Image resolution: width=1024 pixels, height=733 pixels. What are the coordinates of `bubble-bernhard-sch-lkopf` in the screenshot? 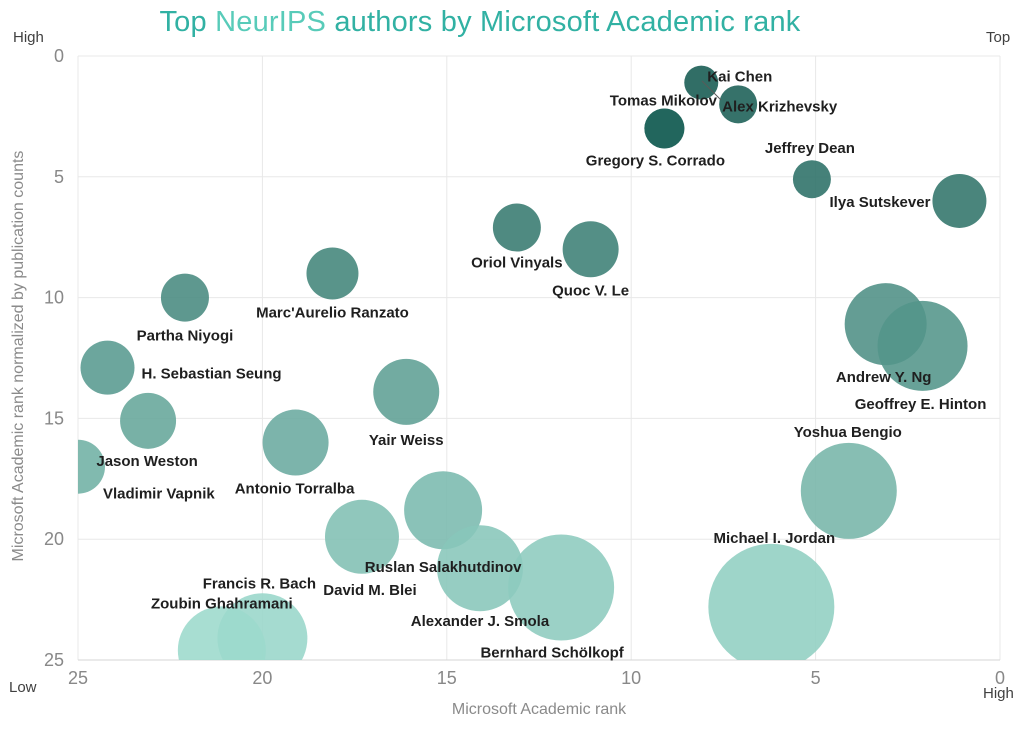 It's located at (561, 587).